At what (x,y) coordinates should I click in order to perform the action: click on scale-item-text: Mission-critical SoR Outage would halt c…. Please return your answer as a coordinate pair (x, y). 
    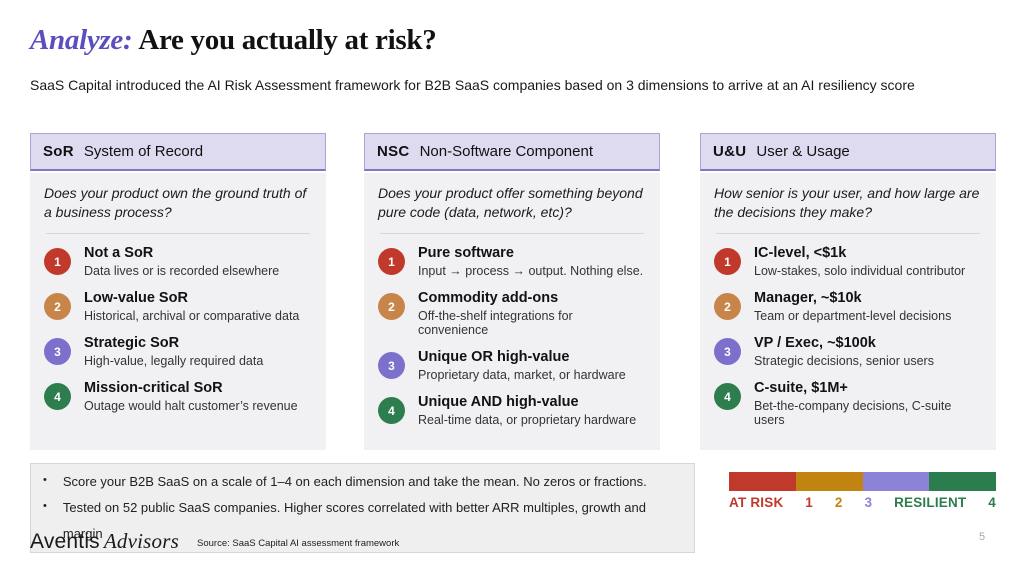
    Looking at the image, I should click on (191, 396).